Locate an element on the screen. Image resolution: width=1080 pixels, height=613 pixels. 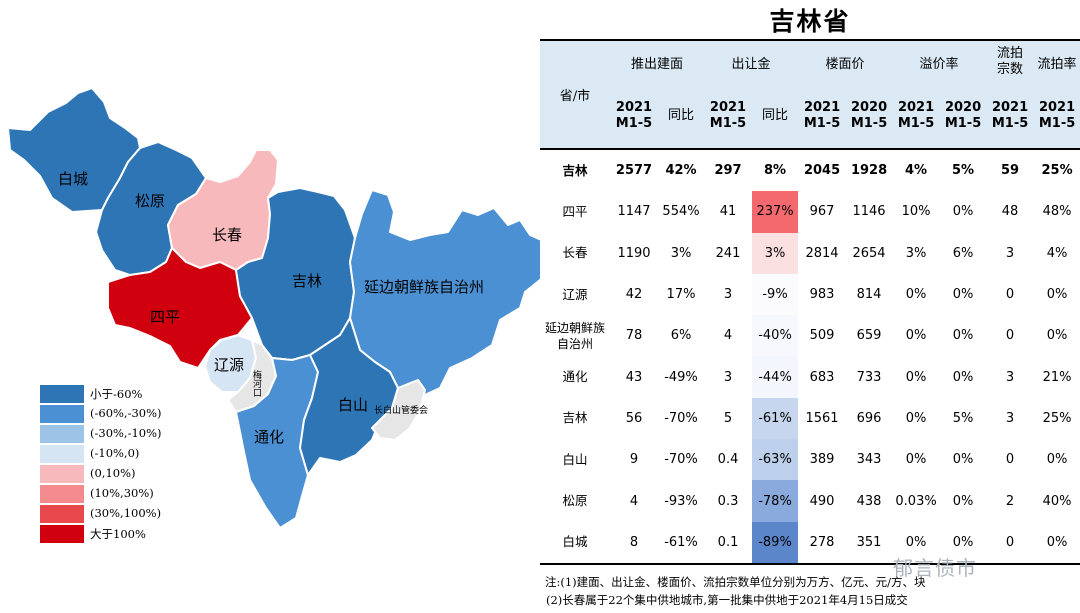
table-cell: 48 is located at coordinates (1010, 212).